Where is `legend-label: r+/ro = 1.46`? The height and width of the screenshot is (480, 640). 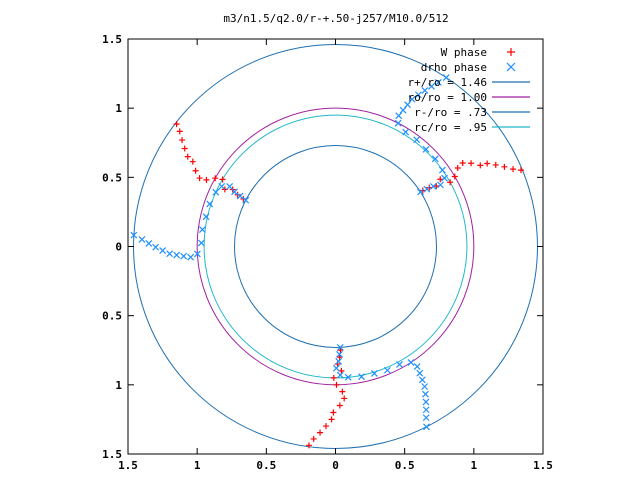
legend-label: r+/ro = 1.46 is located at coordinates (447, 82).